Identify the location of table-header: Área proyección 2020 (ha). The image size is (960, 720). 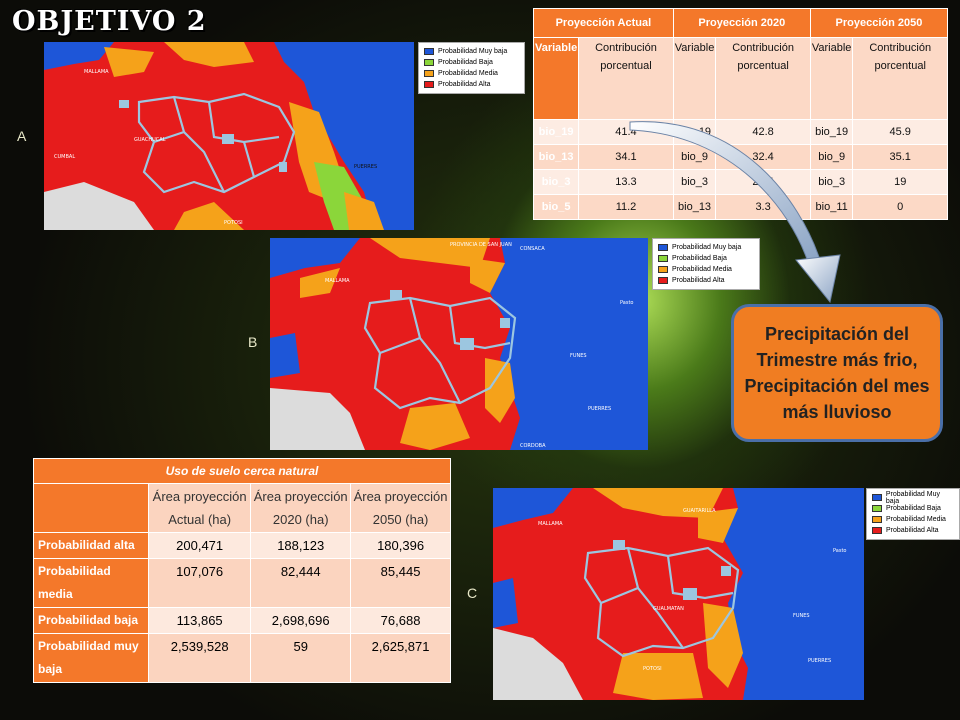
(301, 508).